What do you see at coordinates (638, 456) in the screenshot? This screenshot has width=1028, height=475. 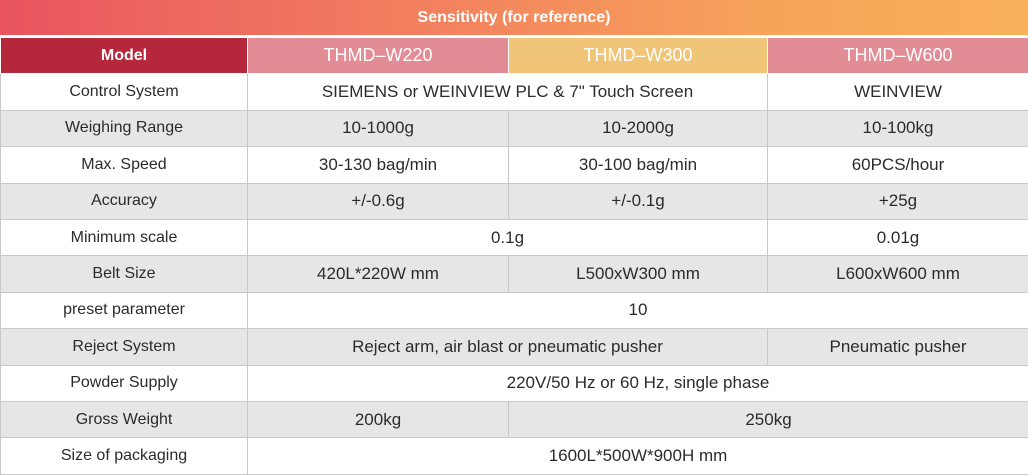 I see `cell-size-of-packaging-all: 1600L*500W*900H mm` at bounding box center [638, 456].